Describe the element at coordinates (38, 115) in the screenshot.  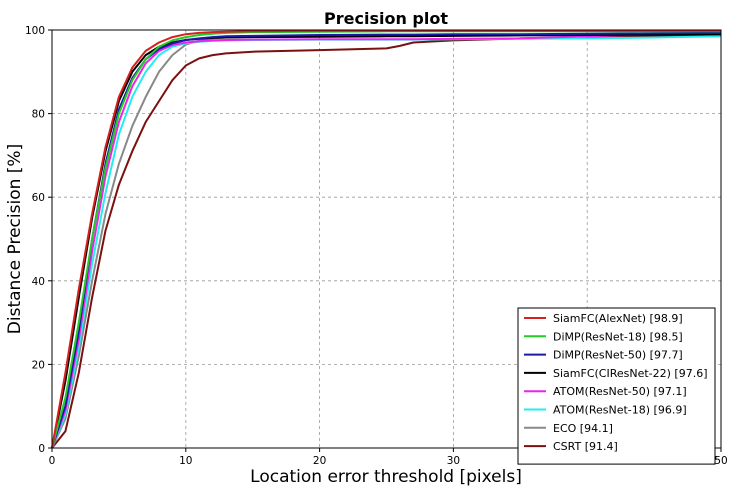
I see `y-tick-label: 80` at that location.